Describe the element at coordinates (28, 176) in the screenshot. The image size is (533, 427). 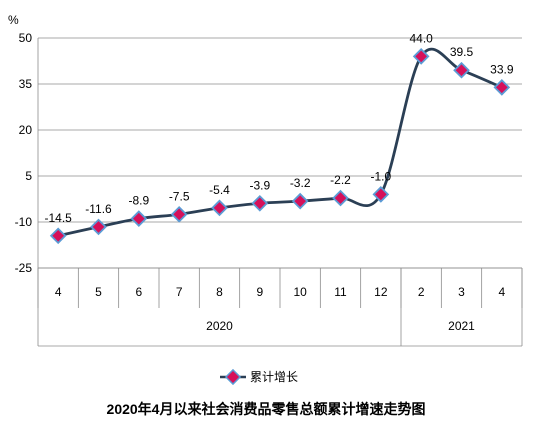
I see `y-tick-label: 5` at that location.